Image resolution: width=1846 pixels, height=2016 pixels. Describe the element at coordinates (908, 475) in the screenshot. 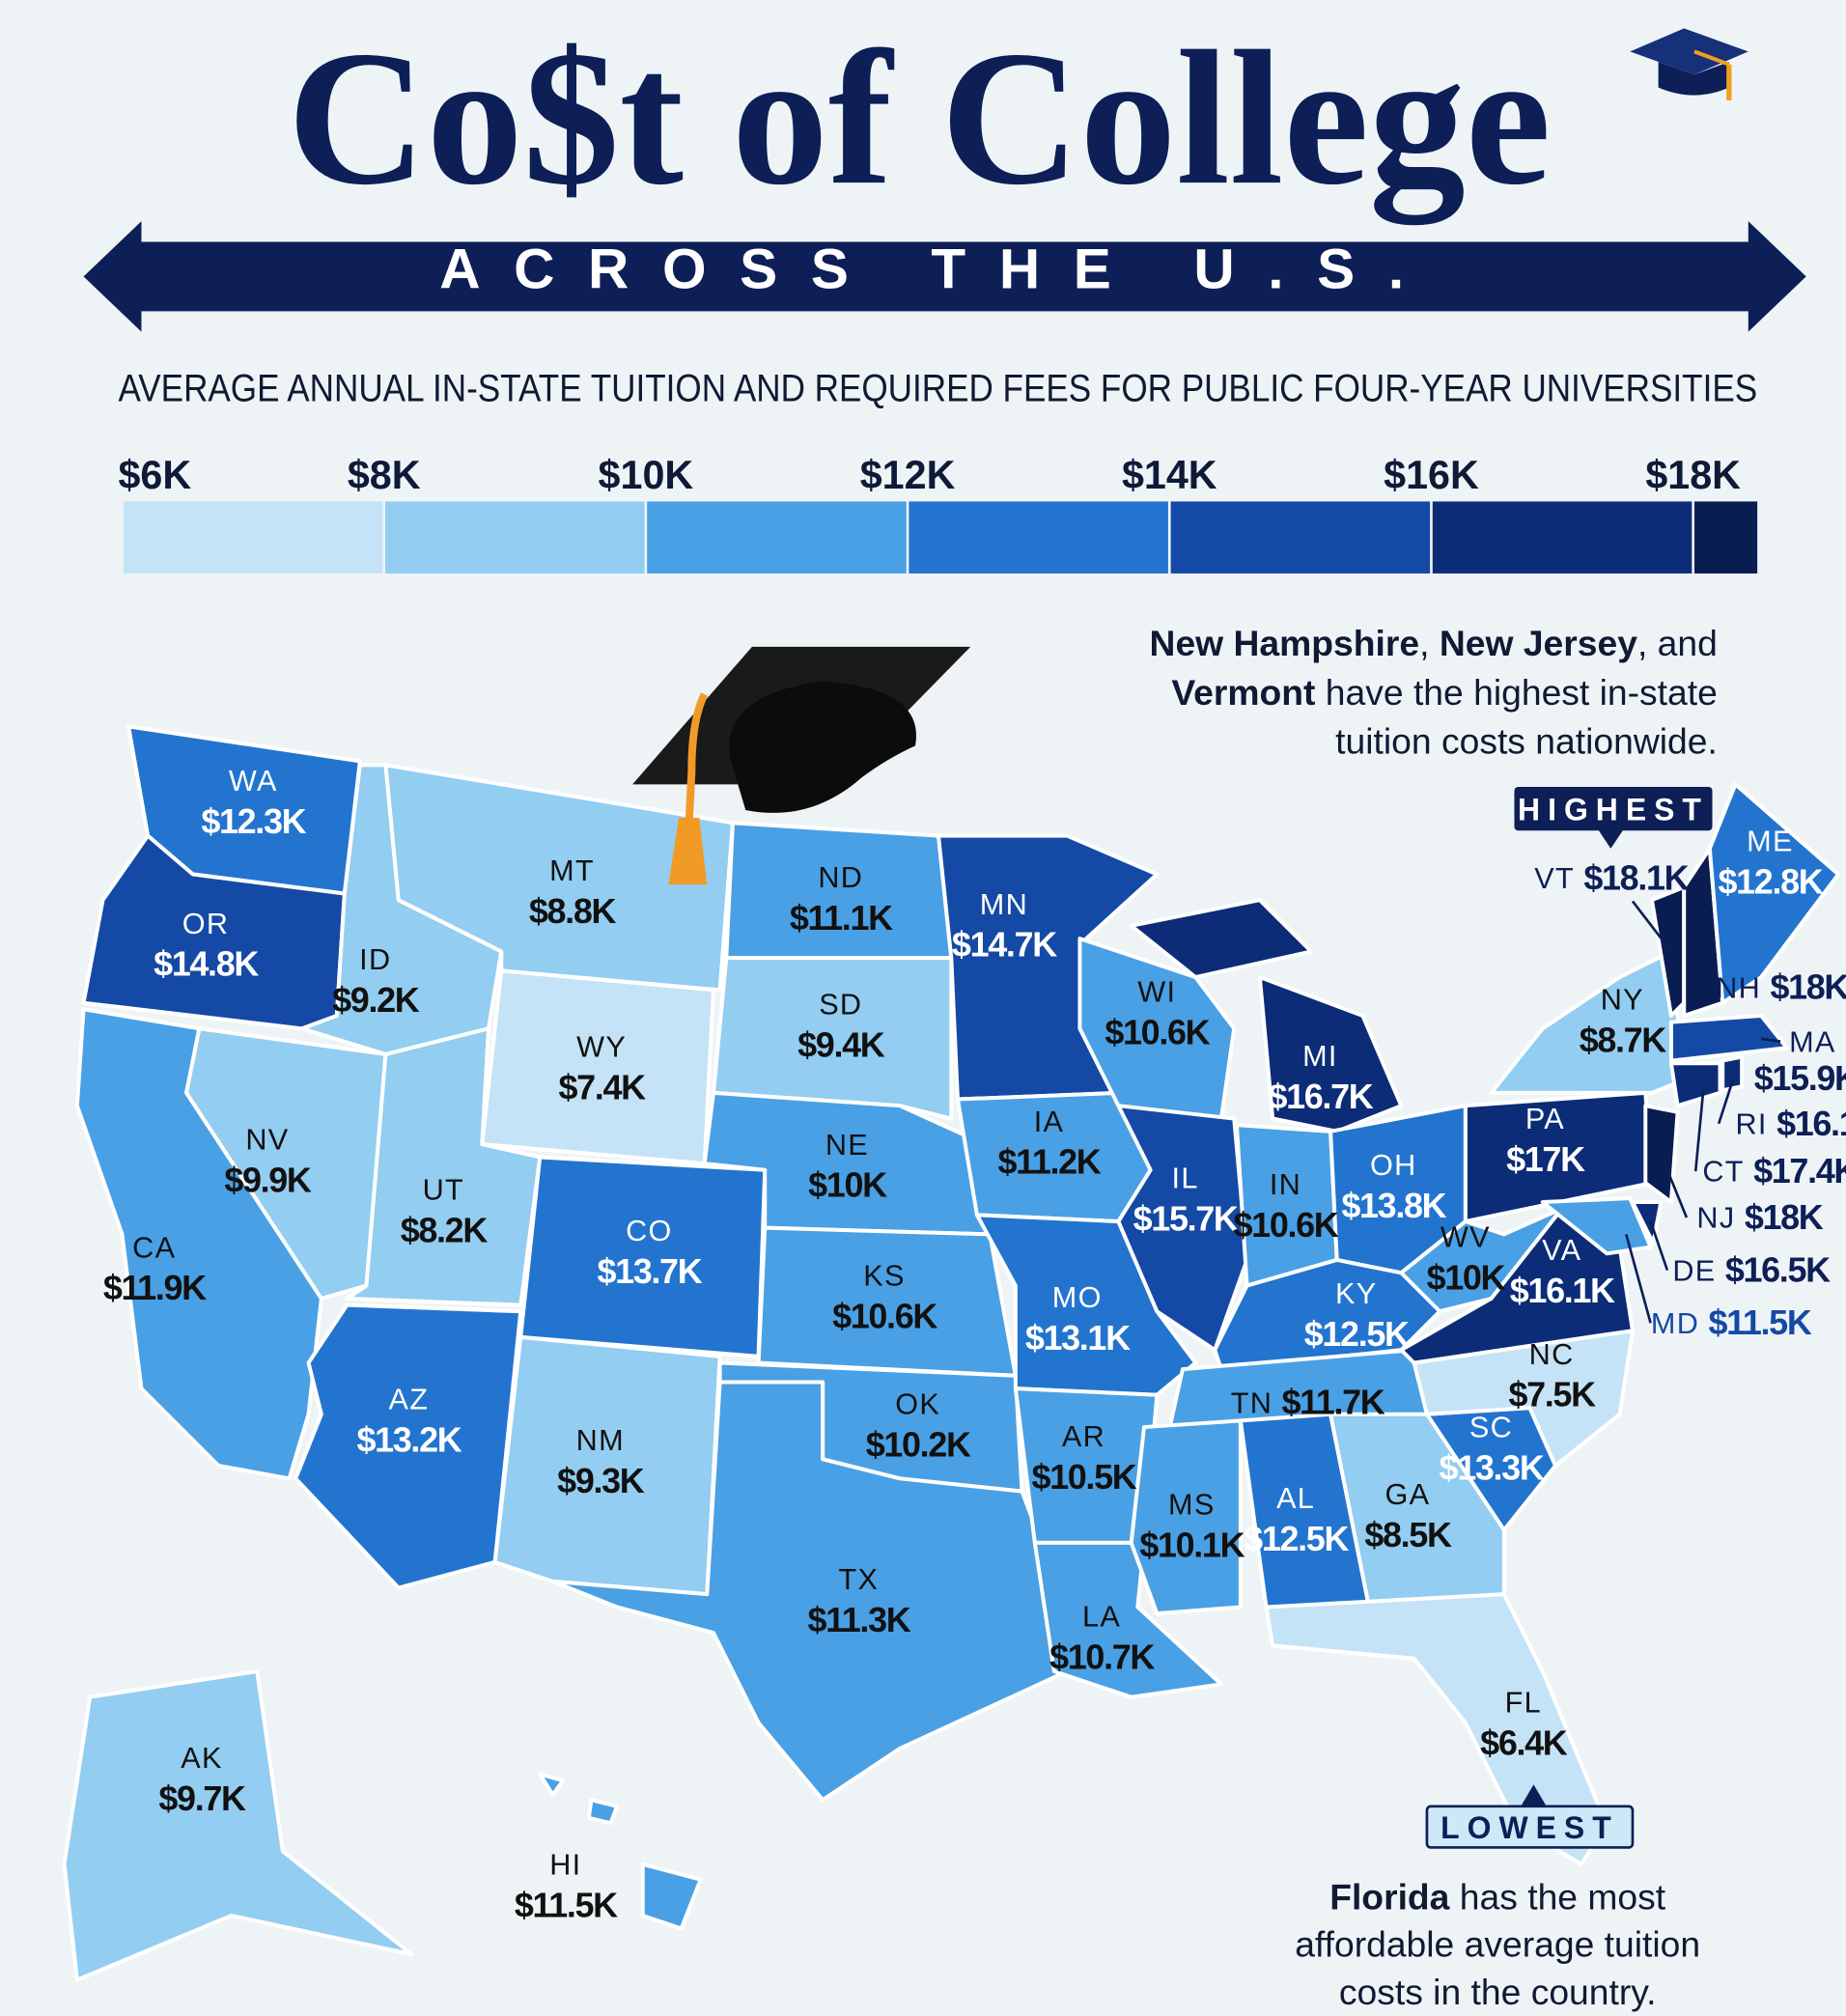

I see `legend-tick-label: $12K` at that location.